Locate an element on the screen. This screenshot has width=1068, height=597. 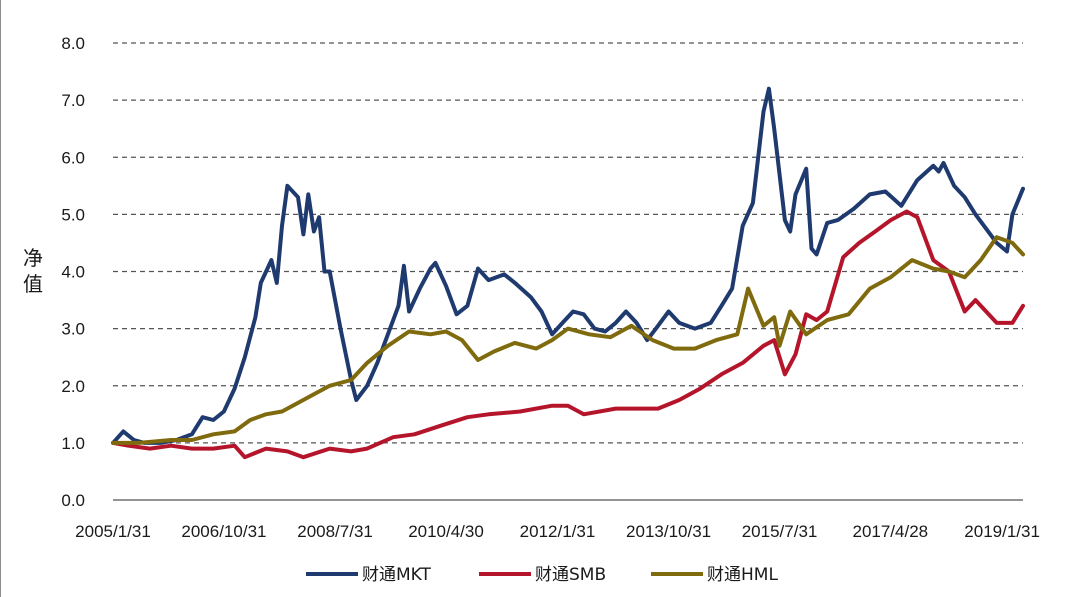
legend-item: 财通SMB is located at coordinates (542, 575).